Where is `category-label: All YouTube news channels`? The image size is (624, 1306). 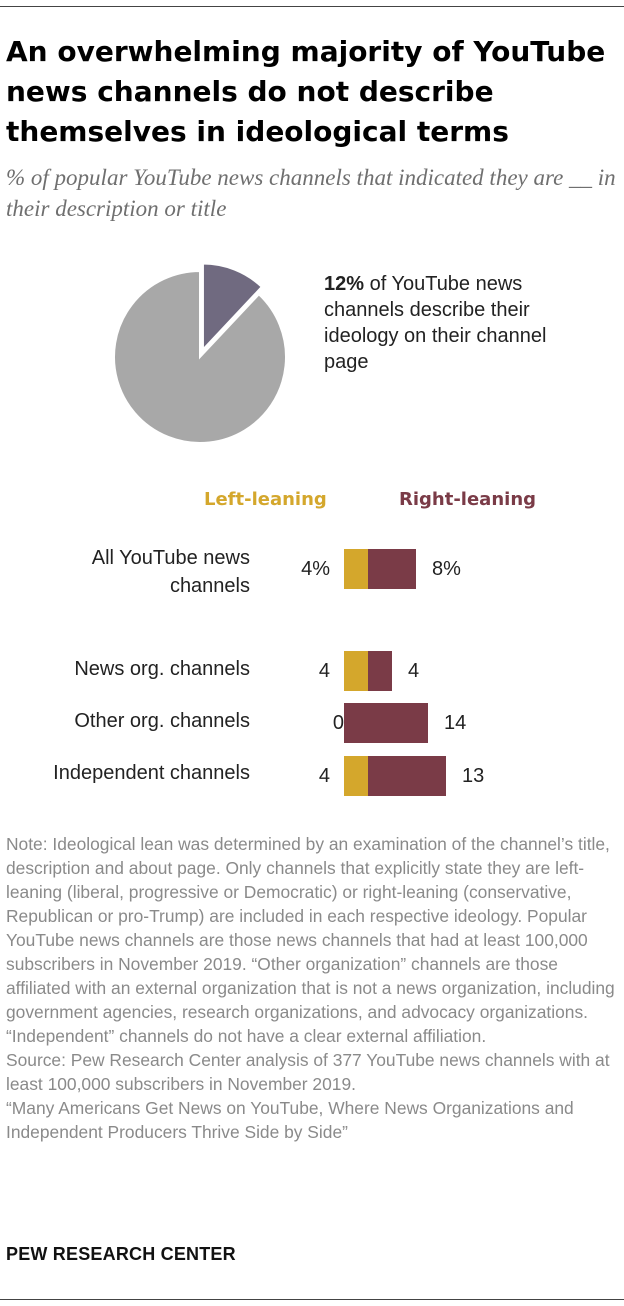 category-label: All YouTube news channels is located at coordinates (170, 572).